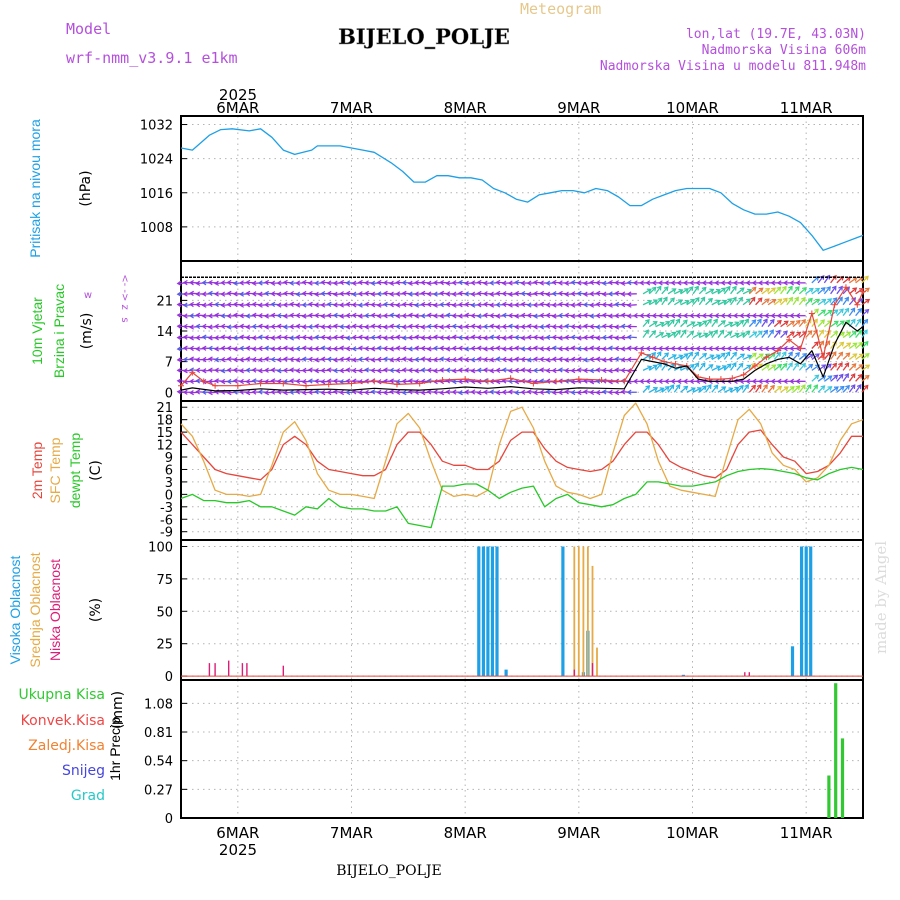 Image resolution: width=900 pixels, height=900 pixels. Describe the element at coordinates (115, 749) in the screenshot. I see `panel-label: 1hr Precip` at that location.